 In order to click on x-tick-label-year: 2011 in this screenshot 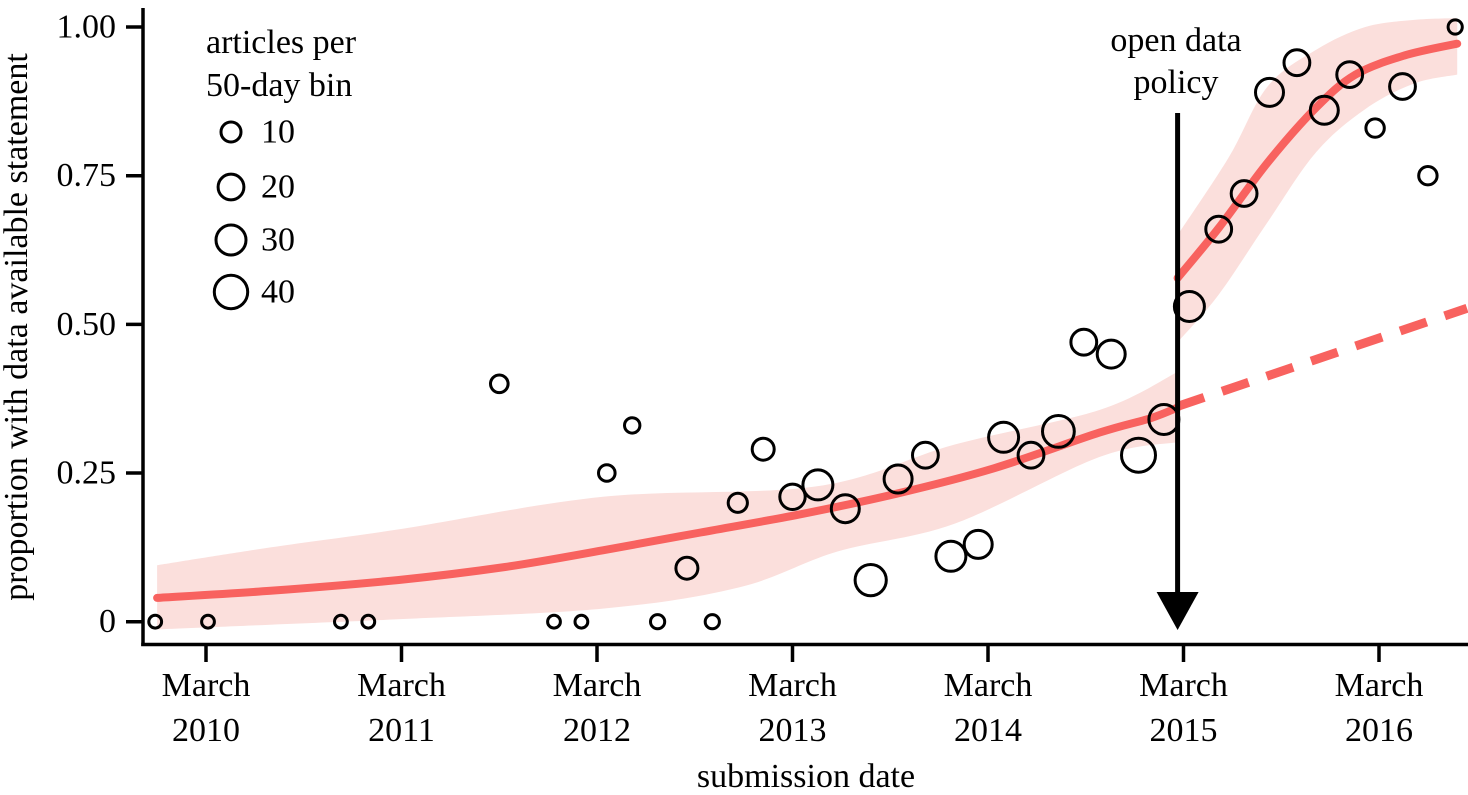, I will do `click(401, 730)`.